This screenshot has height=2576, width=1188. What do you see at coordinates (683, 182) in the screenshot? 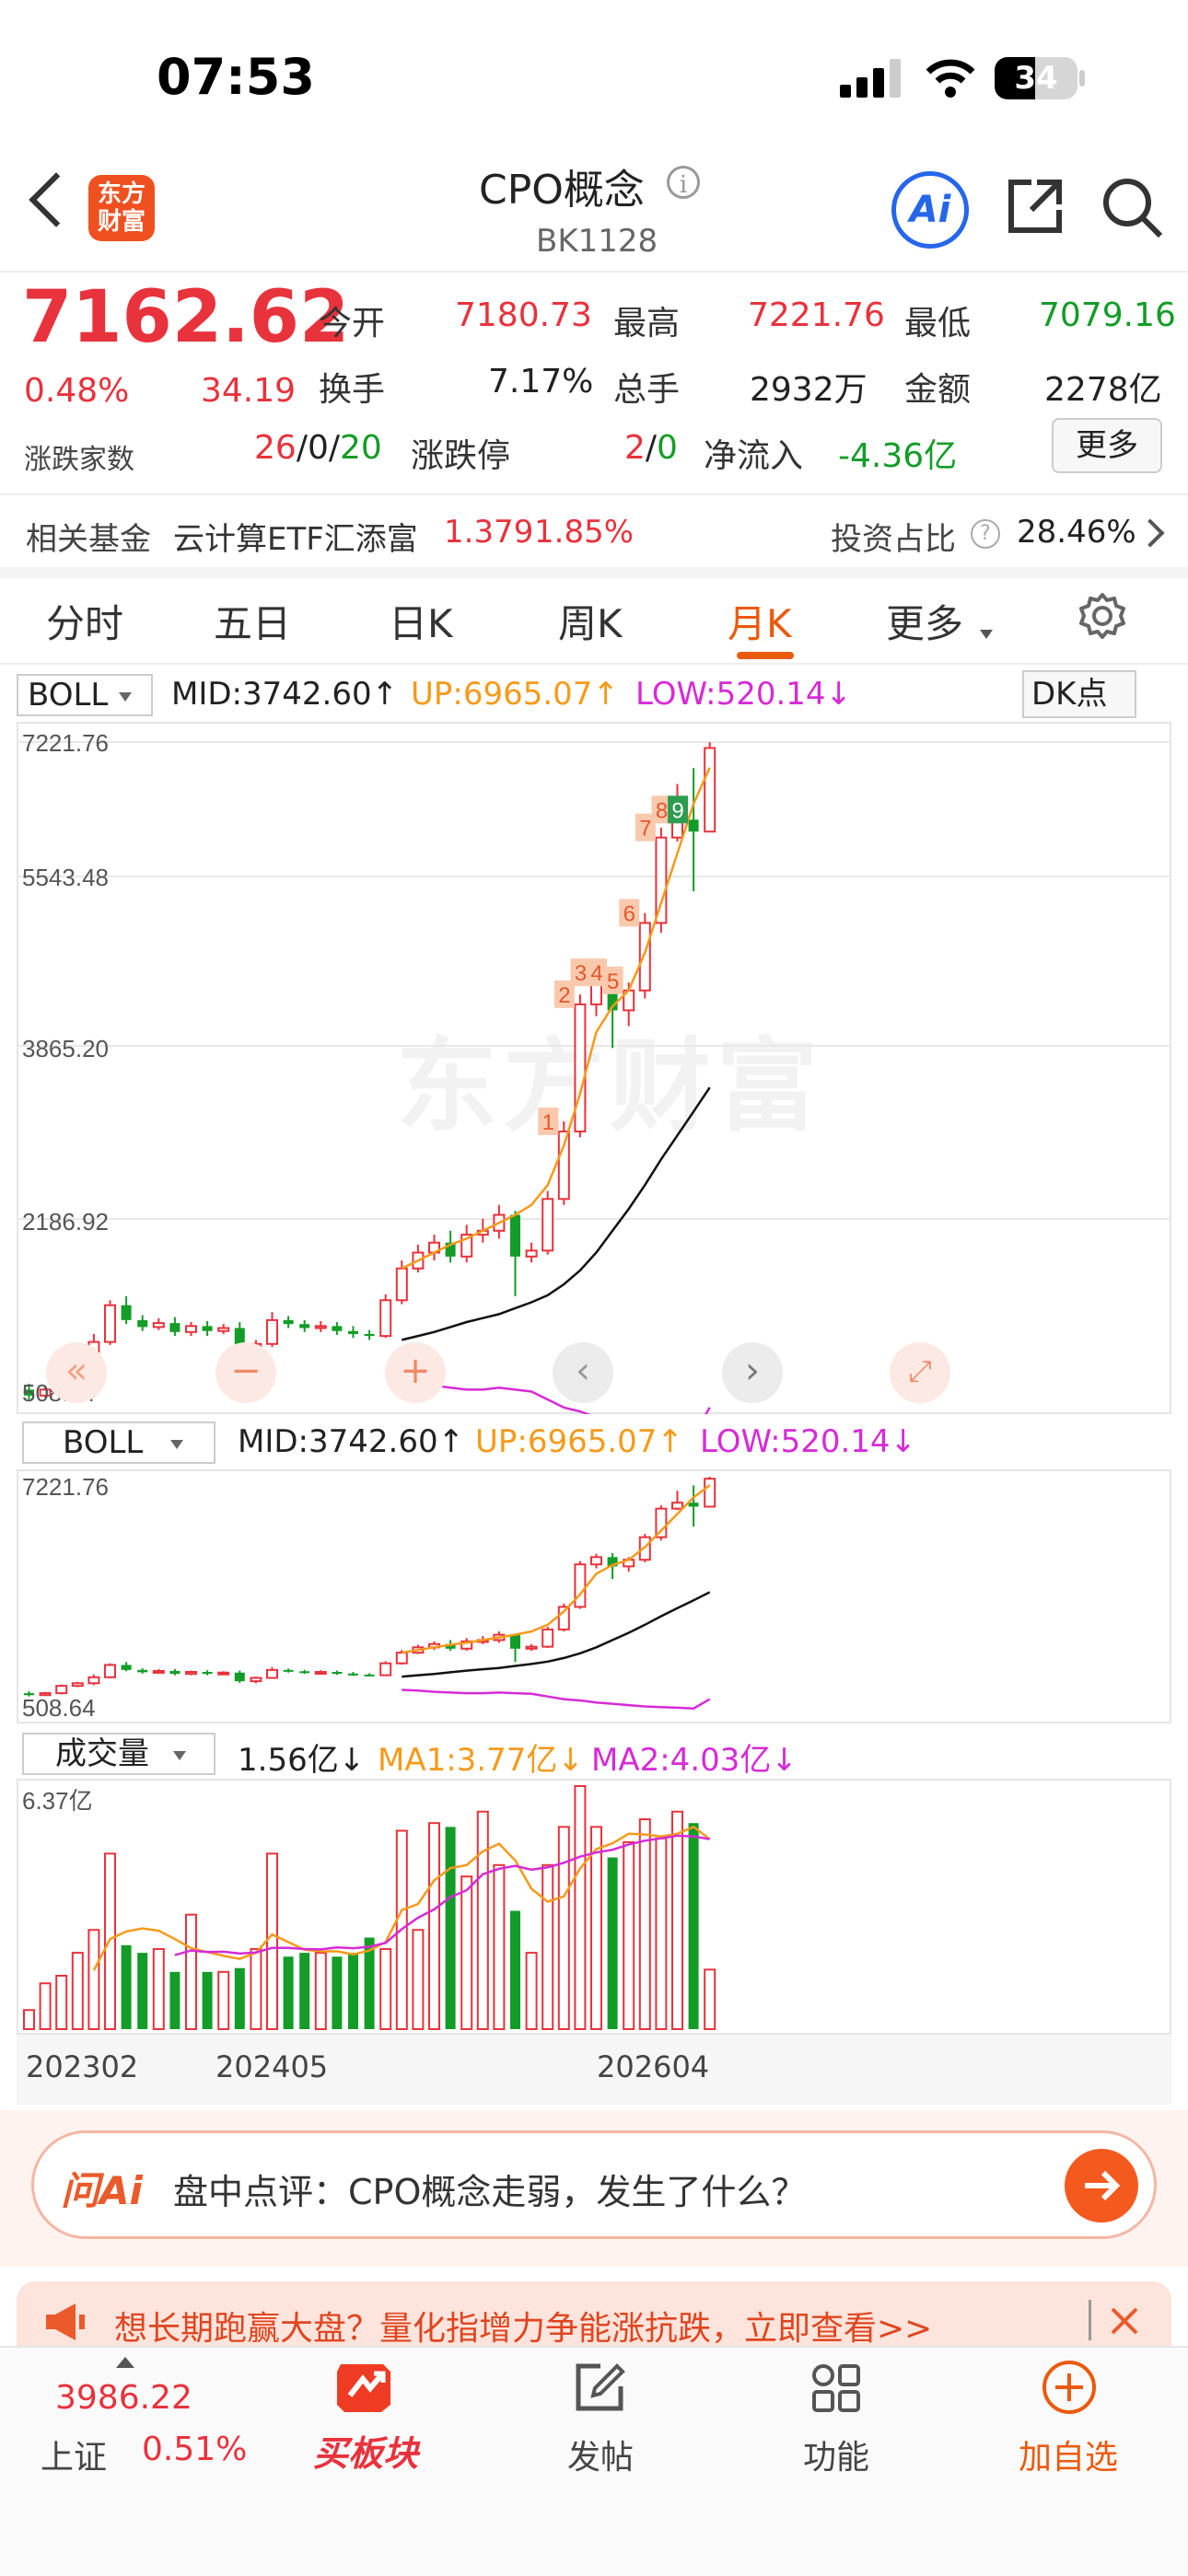
I see `info-icon: i` at bounding box center [683, 182].